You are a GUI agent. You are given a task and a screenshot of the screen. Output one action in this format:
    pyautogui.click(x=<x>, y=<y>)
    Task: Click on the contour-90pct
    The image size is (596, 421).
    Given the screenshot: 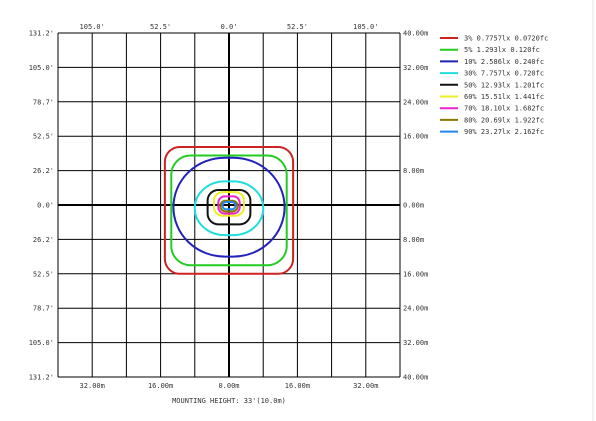 What is the action you would take?
    pyautogui.click(x=229, y=205)
    